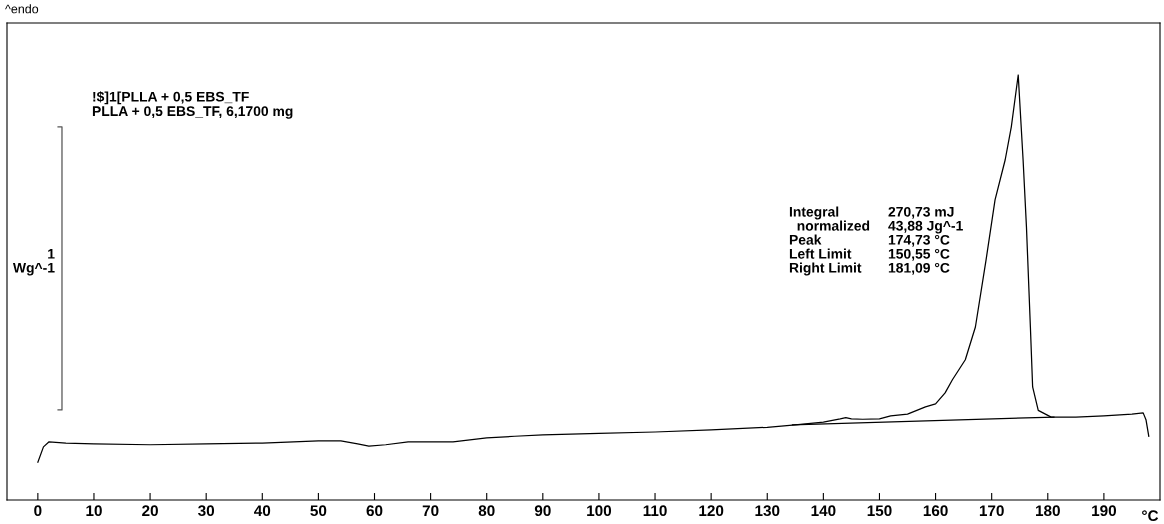 The height and width of the screenshot is (524, 1164). I want to click on text: ^endo, so click(22, 9).